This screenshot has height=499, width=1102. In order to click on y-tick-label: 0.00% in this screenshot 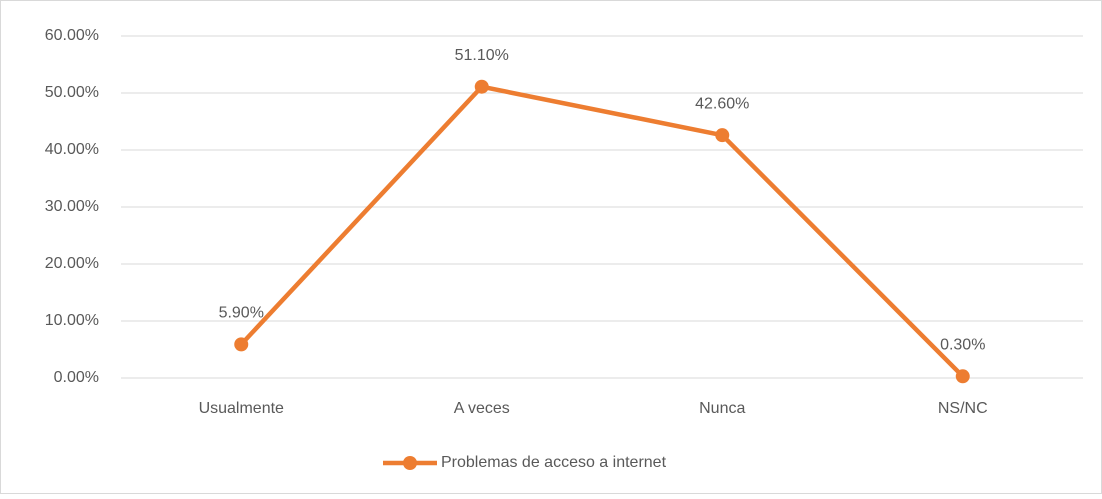, I will do `click(76, 377)`.